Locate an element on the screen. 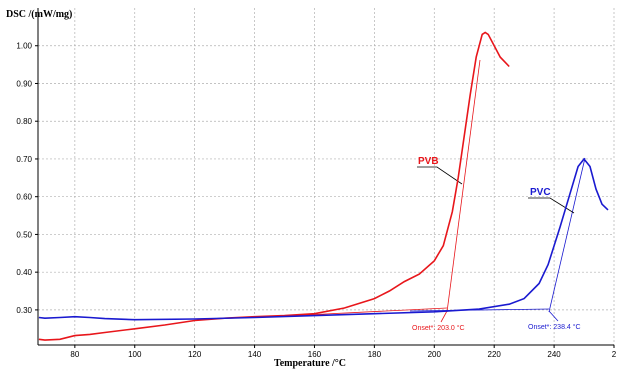 The image size is (617, 369). x-tick-label: 80 is located at coordinates (74, 354).